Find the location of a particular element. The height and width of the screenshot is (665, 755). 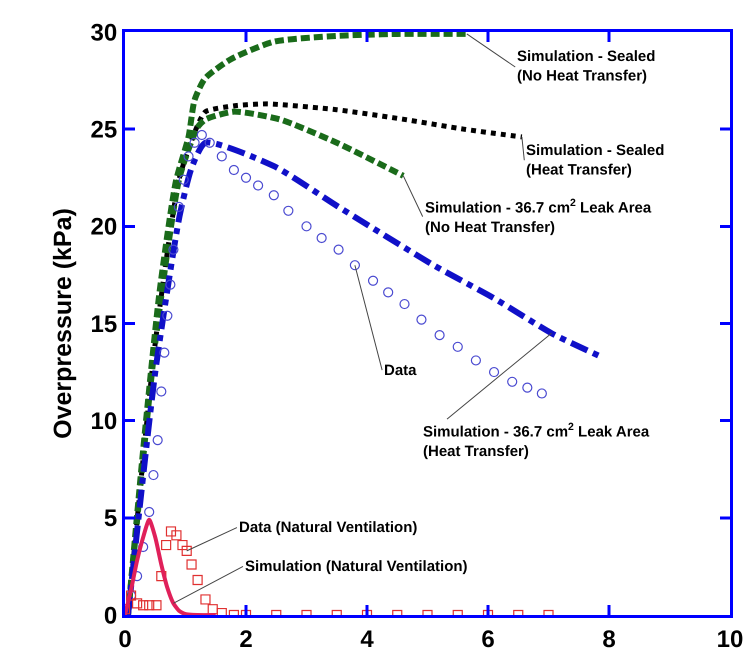

y-tick-label: 20 is located at coordinates (104, 227).